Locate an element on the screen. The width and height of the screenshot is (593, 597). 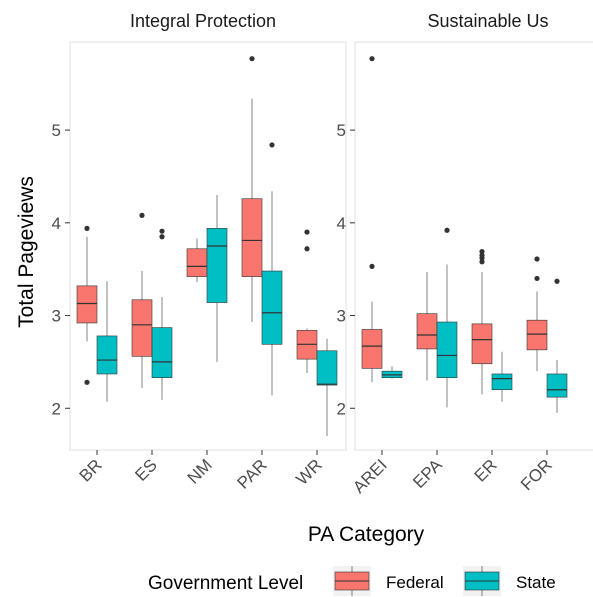
x-tick-label: EPA is located at coordinates (427, 473).